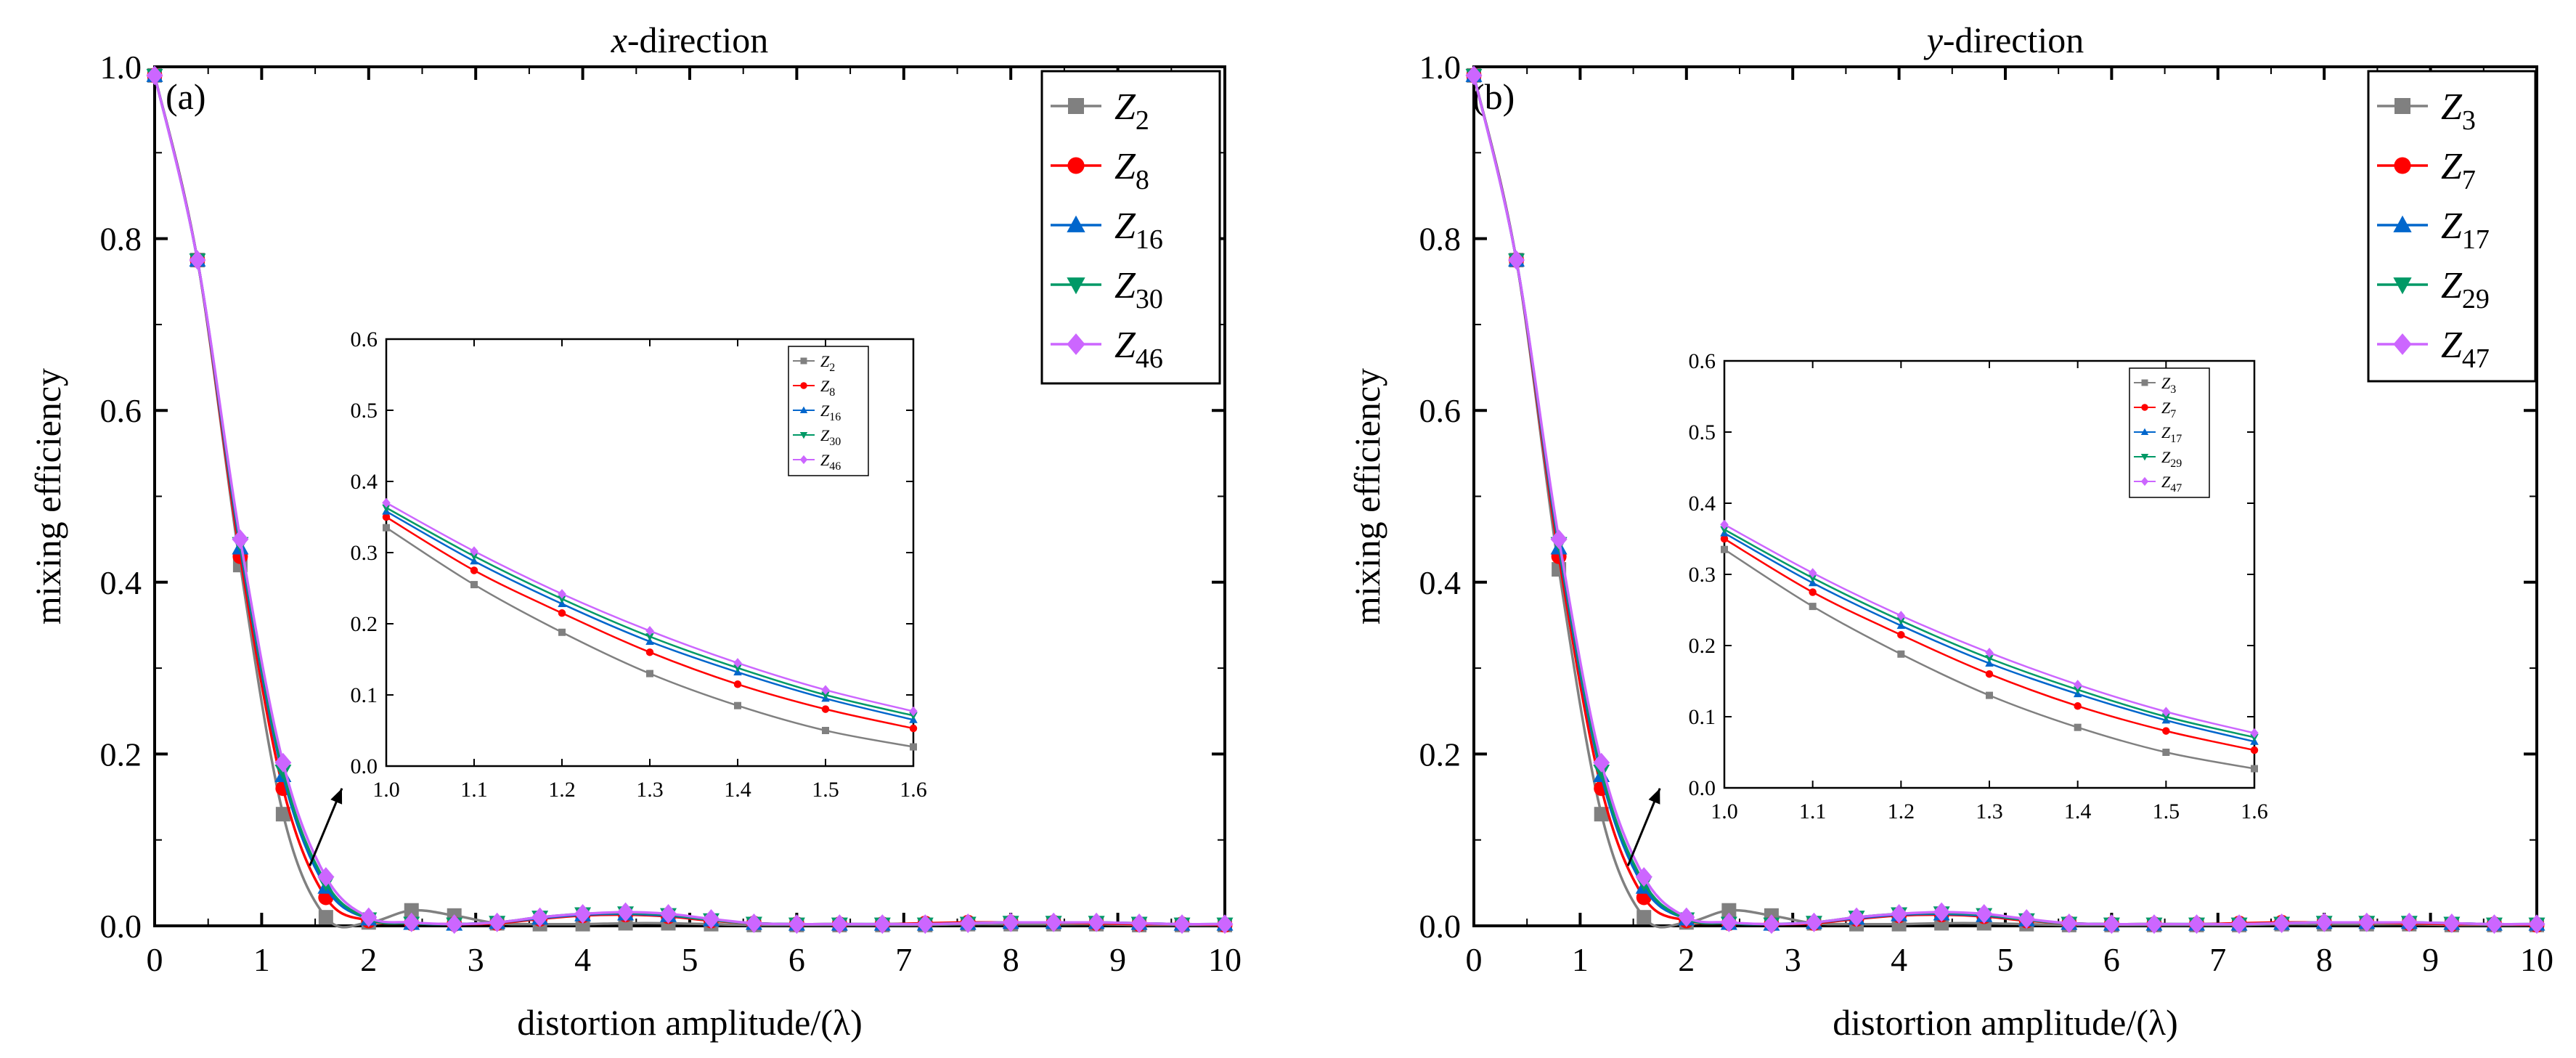  What do you see at coordinates (690, 1022) in the screenshot?
I see `x-axis-label: distortion amplitude/(λ)` at bounding box center [690, 1022].